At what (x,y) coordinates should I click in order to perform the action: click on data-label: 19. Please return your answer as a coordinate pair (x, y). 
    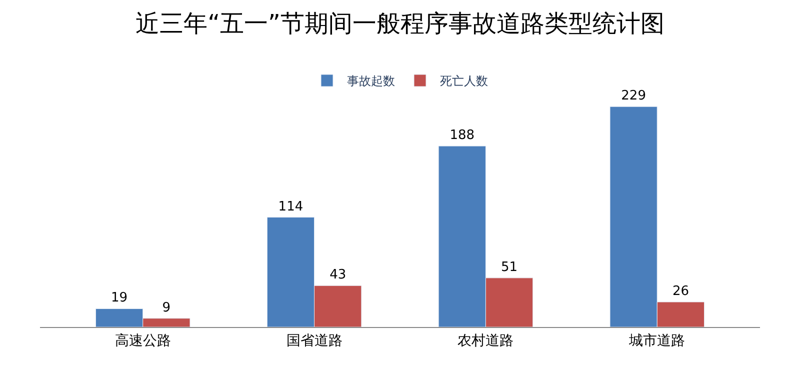
    Looking at the image, I should click on (119, 298).